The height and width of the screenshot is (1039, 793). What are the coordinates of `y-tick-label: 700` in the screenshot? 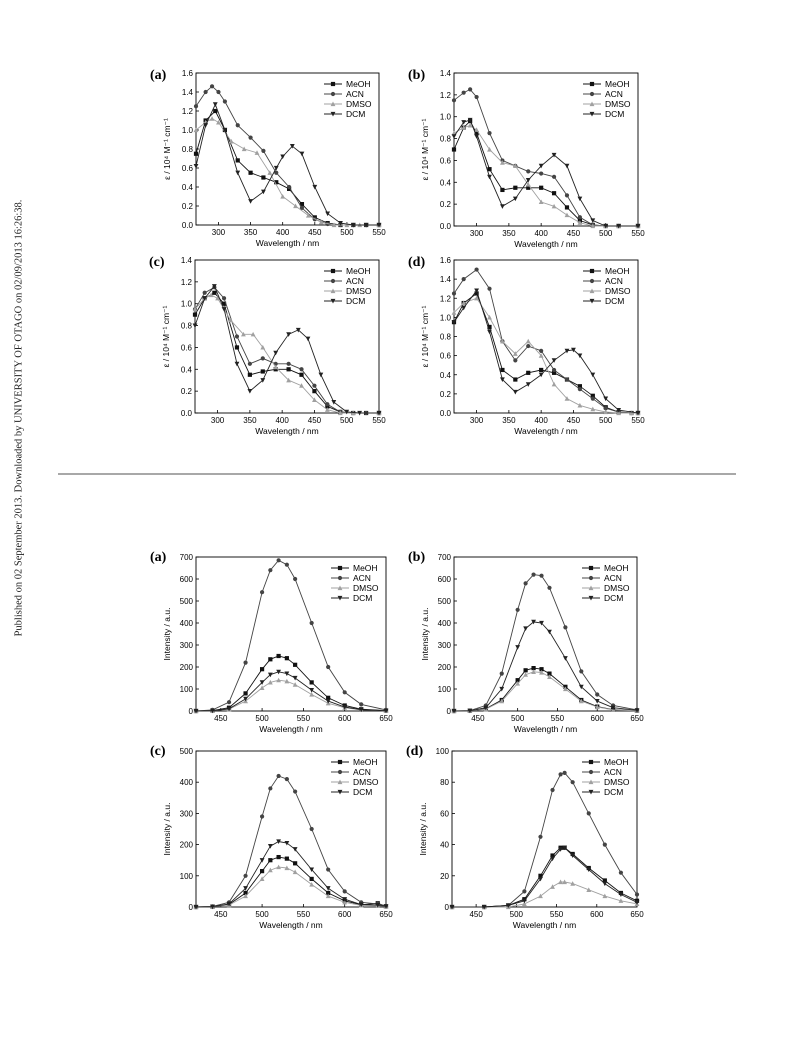 It's located at (187, 557).